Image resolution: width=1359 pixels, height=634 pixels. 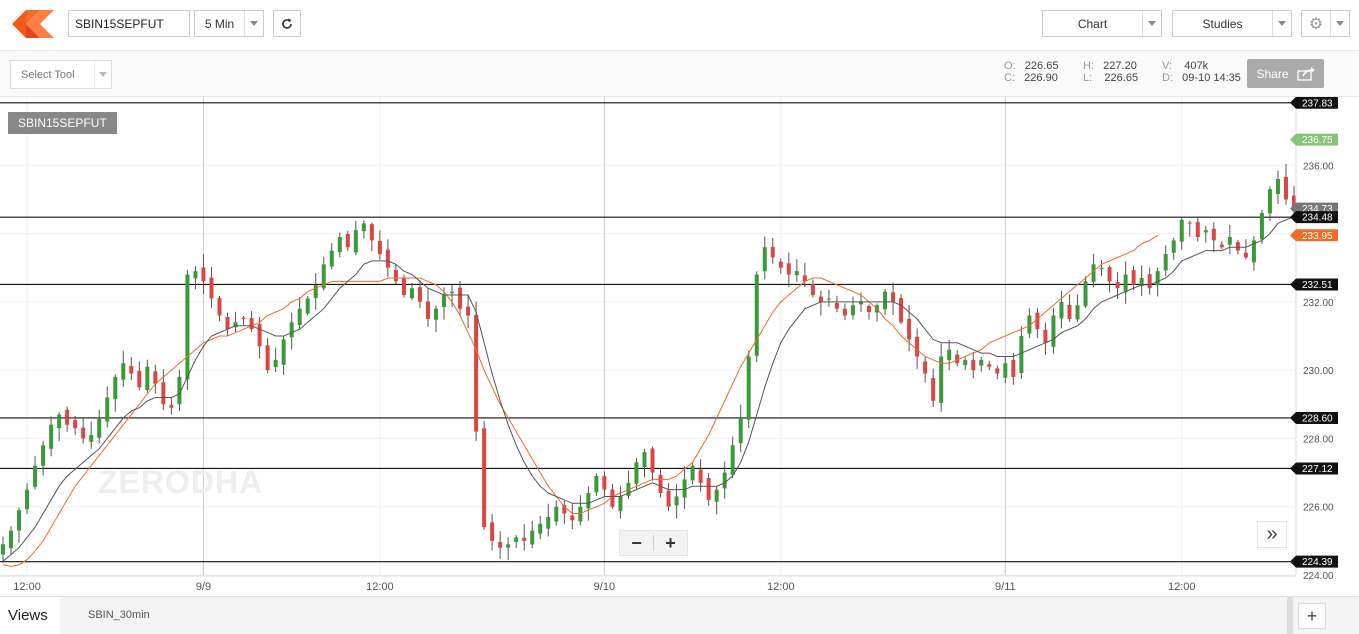 What do you see at coordinates (30, 615) in the screenshot?
I see `views-label: Views` at bounding box center [30, 615].